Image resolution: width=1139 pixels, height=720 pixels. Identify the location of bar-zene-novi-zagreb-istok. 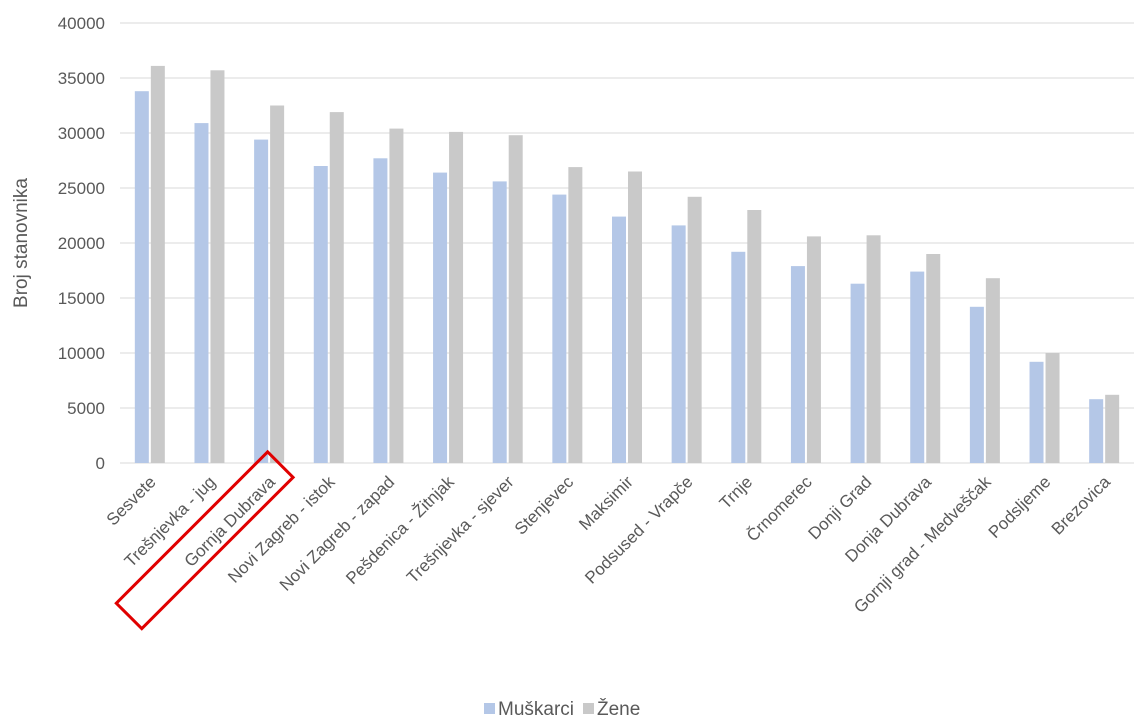
(336, 287).